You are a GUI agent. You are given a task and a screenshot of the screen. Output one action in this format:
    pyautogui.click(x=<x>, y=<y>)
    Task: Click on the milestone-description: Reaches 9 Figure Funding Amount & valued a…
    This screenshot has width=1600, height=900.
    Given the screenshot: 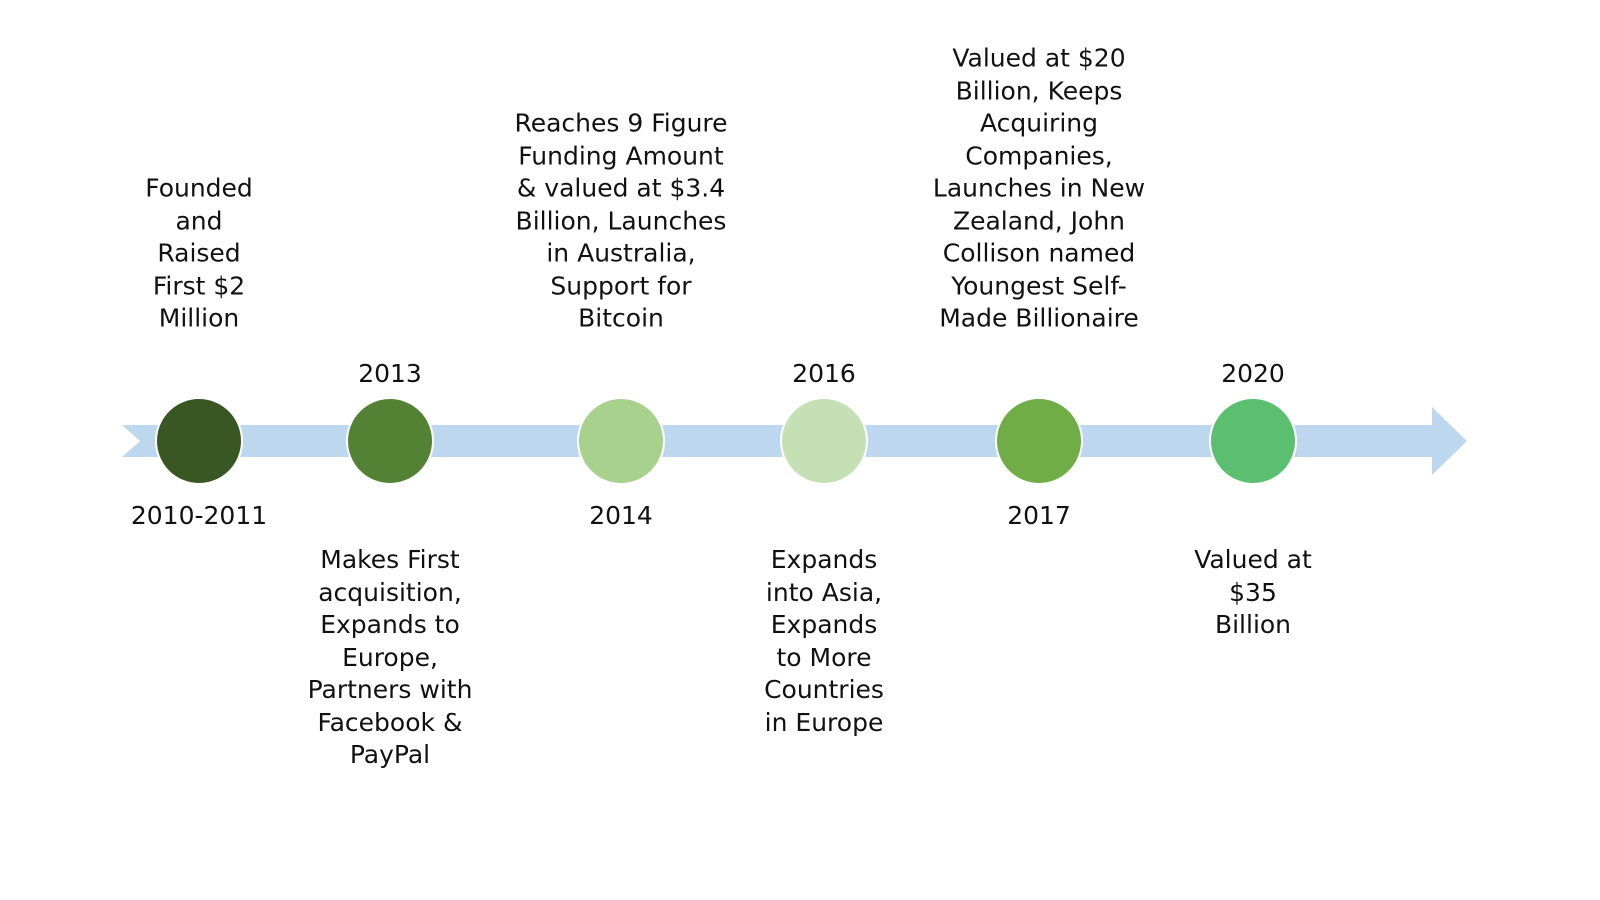 What is the action you would take?
    pyautogui.click(x=620, y=222)
    